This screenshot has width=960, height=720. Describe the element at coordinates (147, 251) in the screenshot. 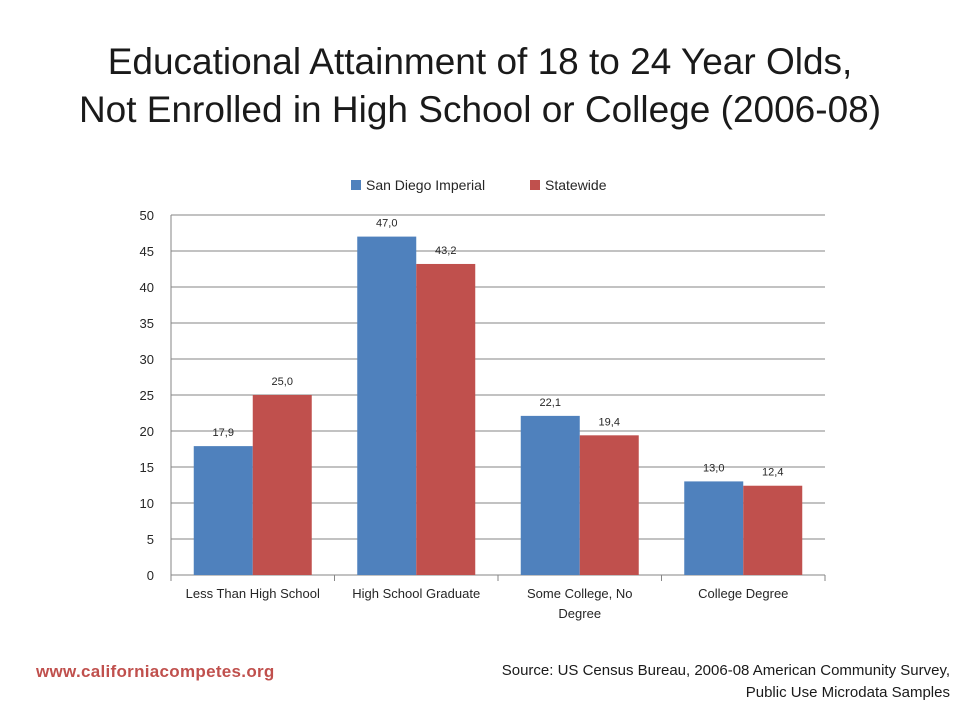

I see `y-tick-label: 45` at that location.